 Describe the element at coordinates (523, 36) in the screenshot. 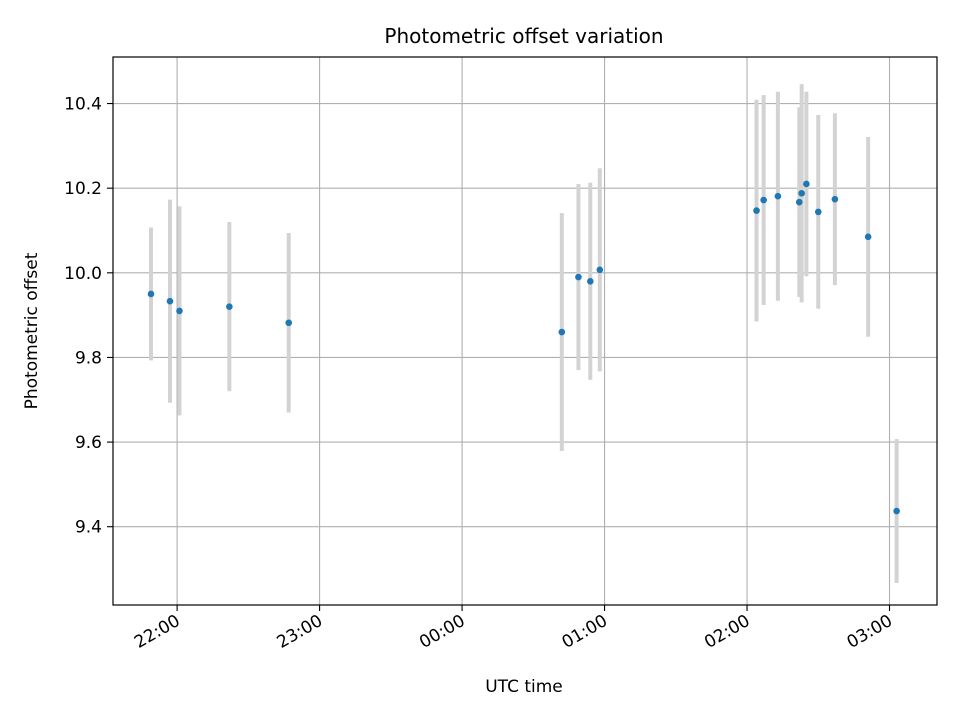

I see `chart-title: Photometric offset variation` at that location.